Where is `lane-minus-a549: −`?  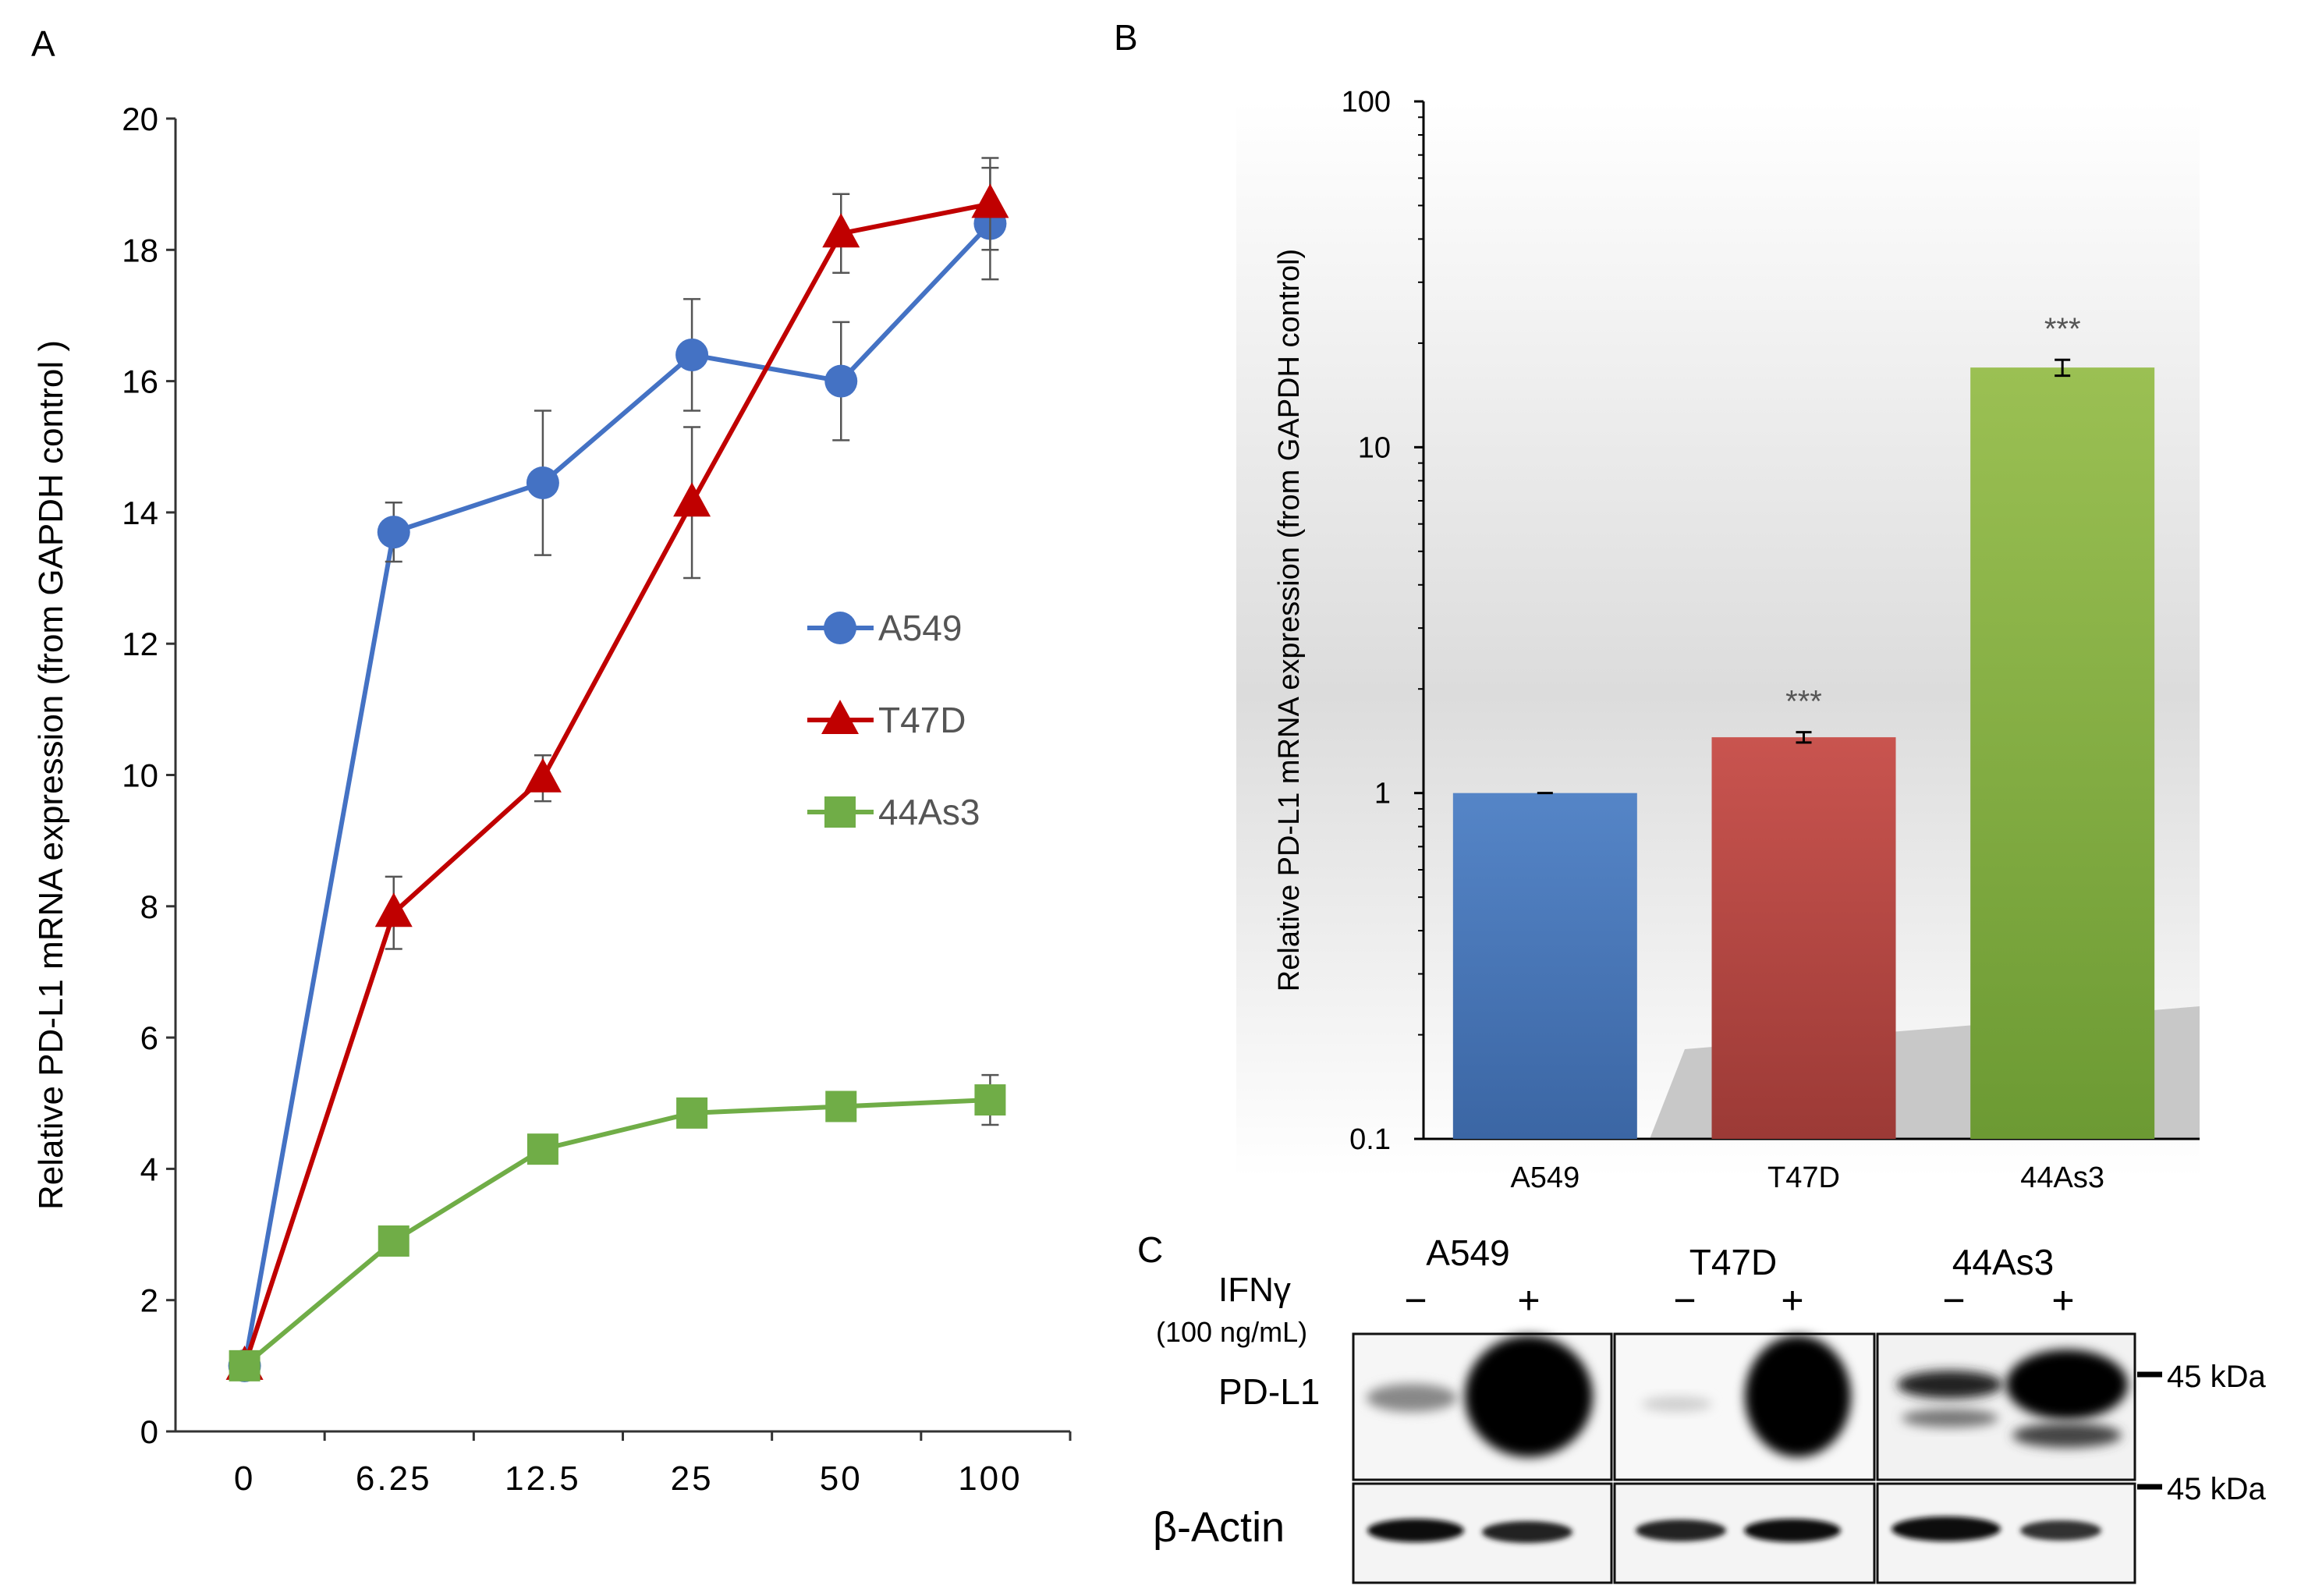
lane-minus-a549: − is located at coordinates (1416, 1300).